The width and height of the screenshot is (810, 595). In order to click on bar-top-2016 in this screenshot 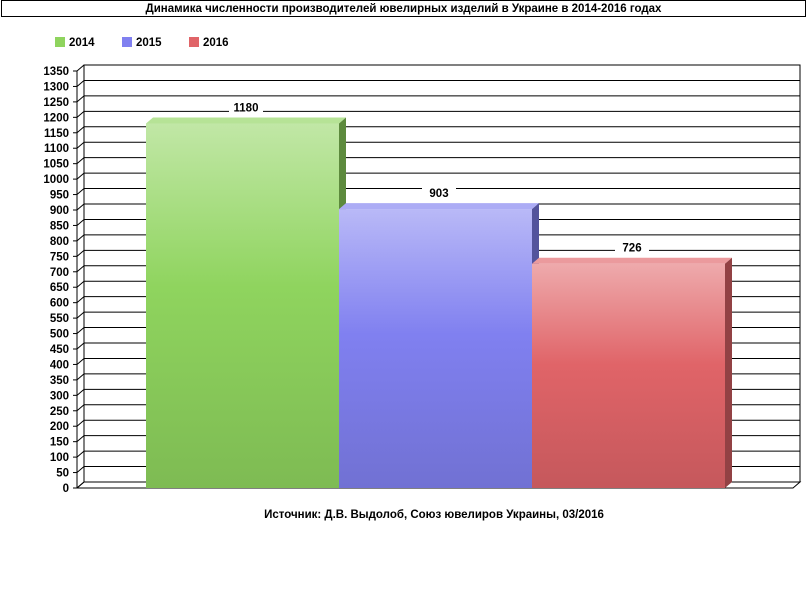, I will do `click(632, 260)`.